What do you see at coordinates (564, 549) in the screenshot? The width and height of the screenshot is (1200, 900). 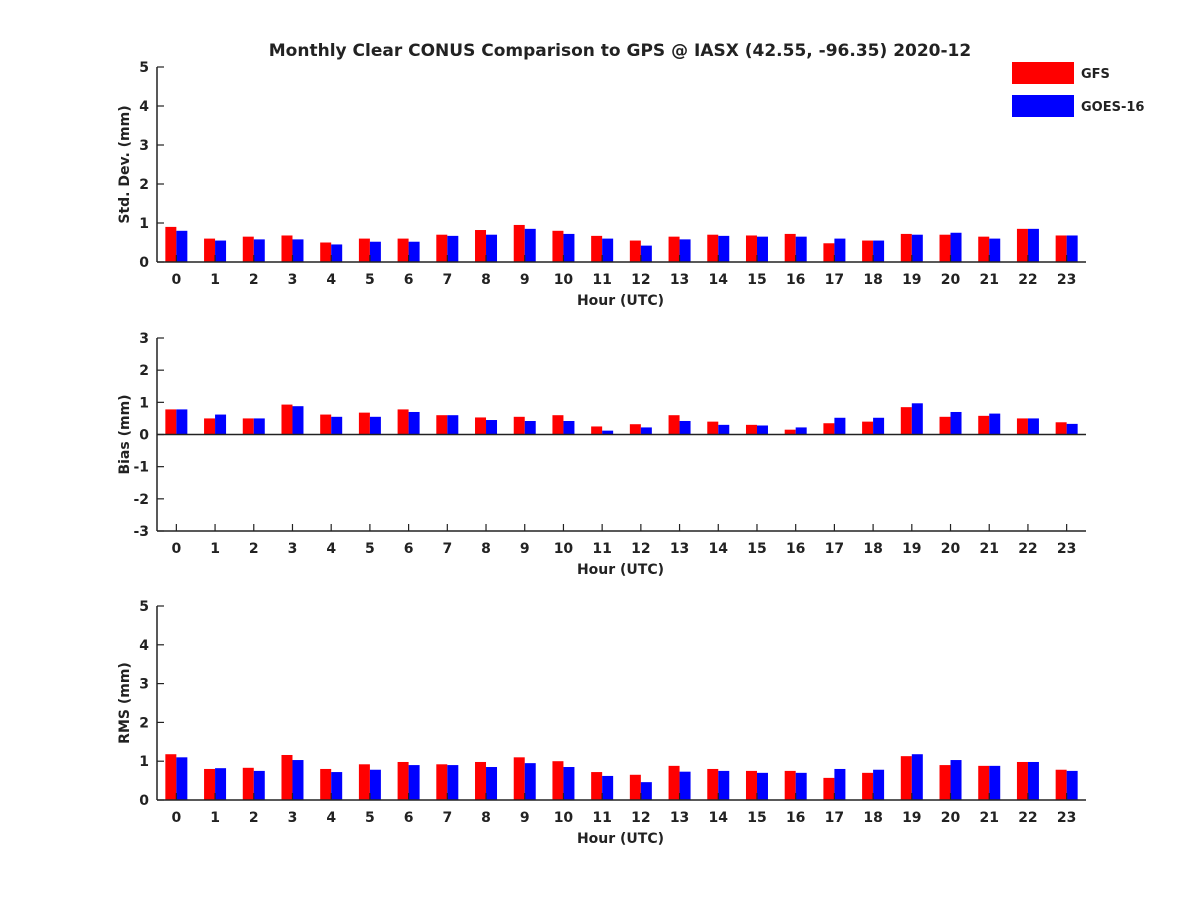 I see `xtick-label-bias: 10` at bounding box center [564, 549].